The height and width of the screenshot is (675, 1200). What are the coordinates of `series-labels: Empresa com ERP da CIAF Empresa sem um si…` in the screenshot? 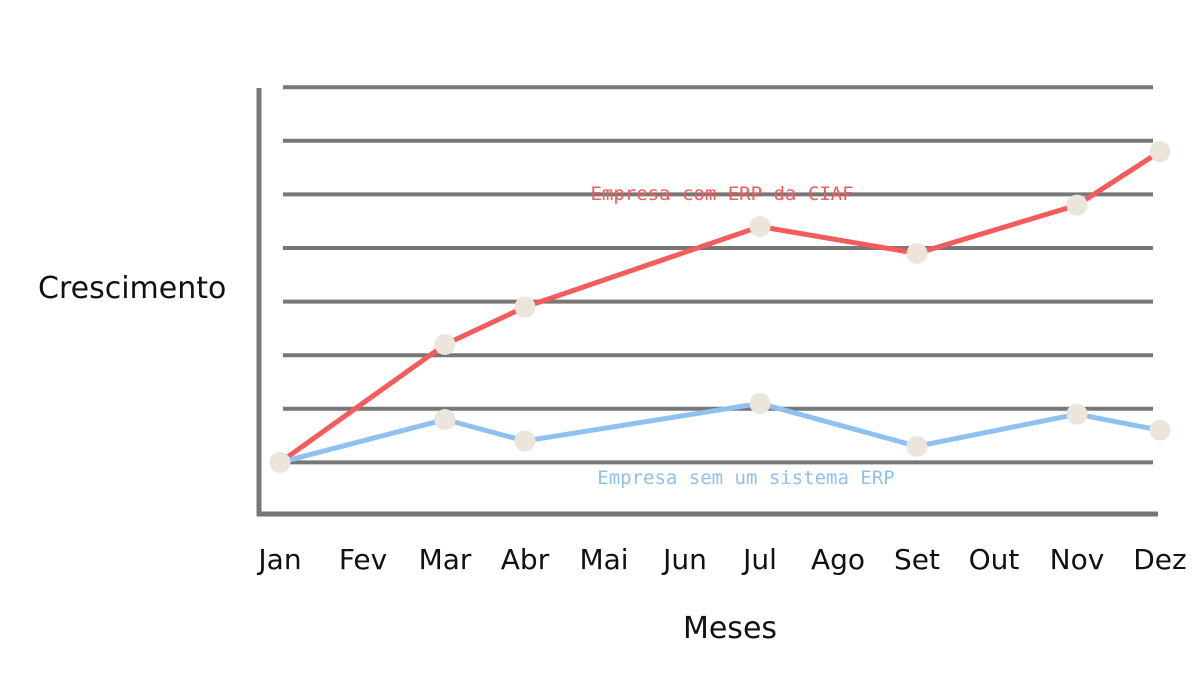 It's located at (742, 336).